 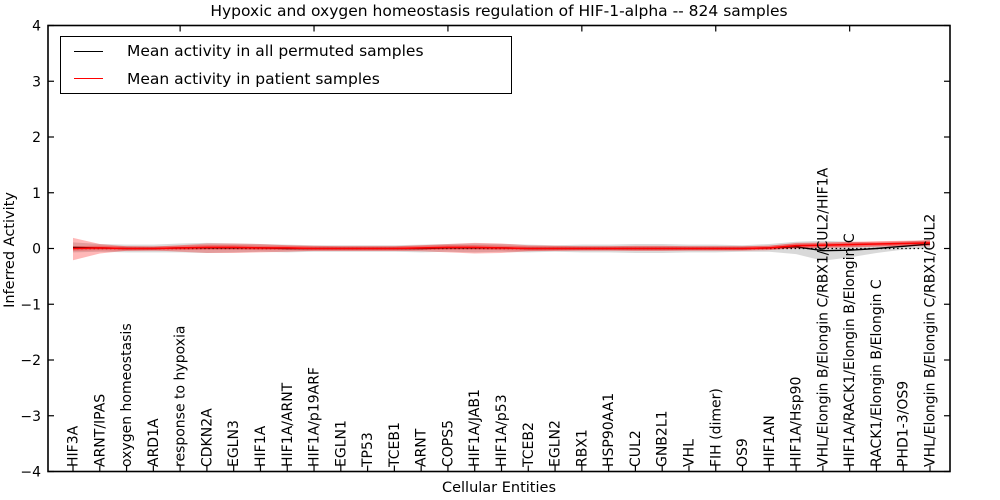 I want to click on legend-label-permuted: Mean activity in all permuted samples, so click(x=275, y=51).